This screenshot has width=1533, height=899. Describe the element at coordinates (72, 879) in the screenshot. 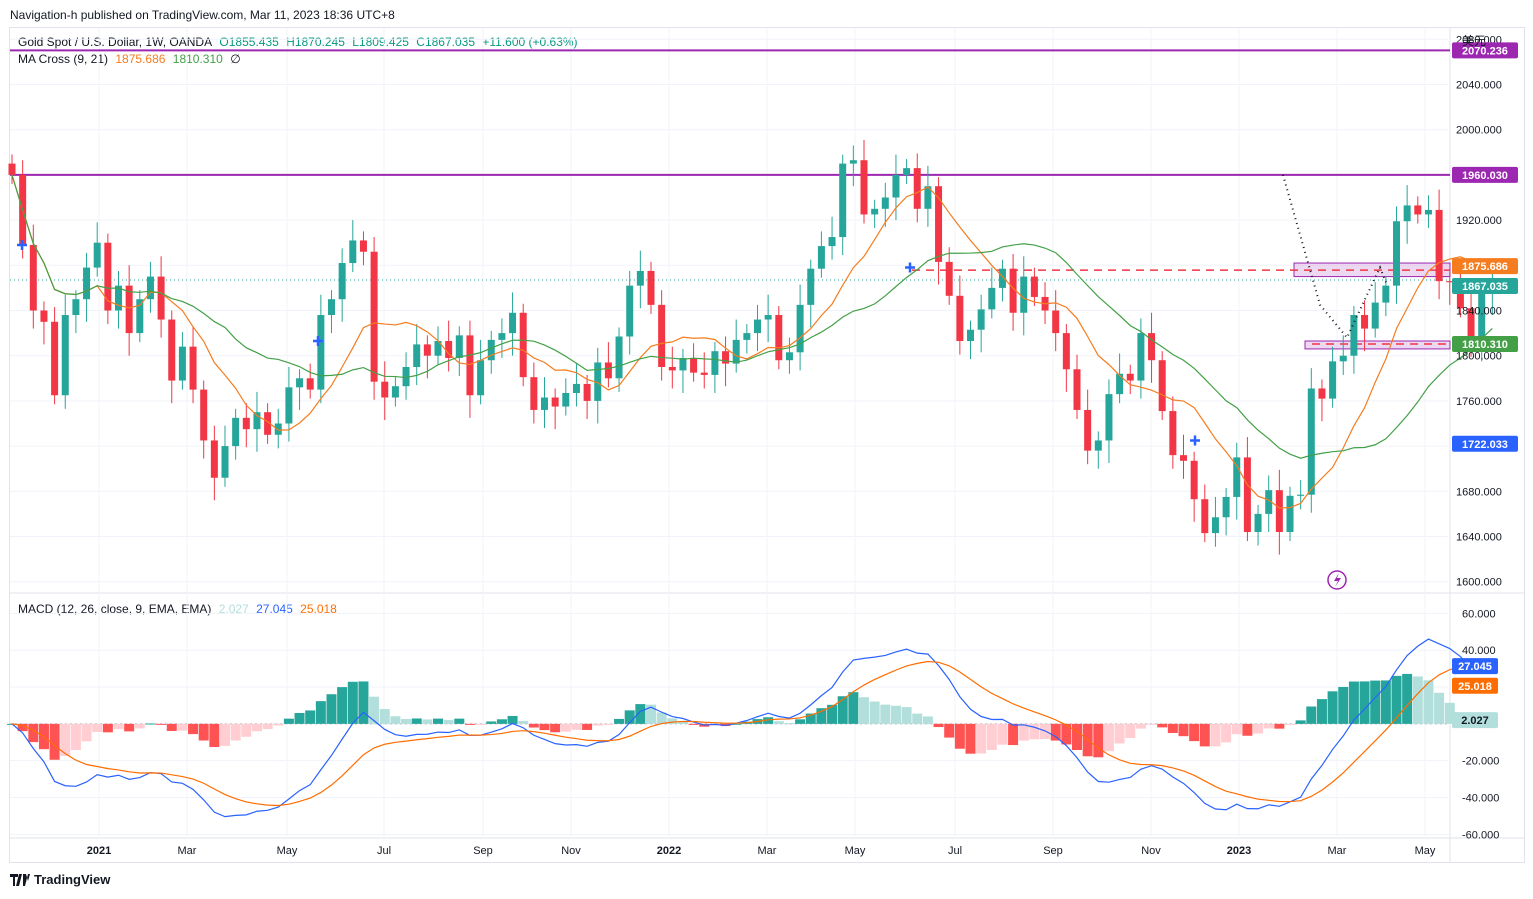

I see `brand-text: TradingView` at that location.